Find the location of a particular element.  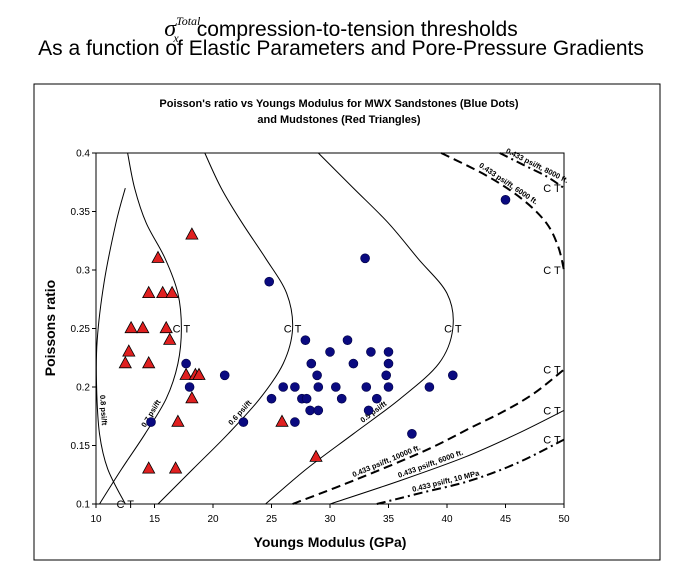

curve-label: 0.8 psi/ft is located at coordinates (103, 410).